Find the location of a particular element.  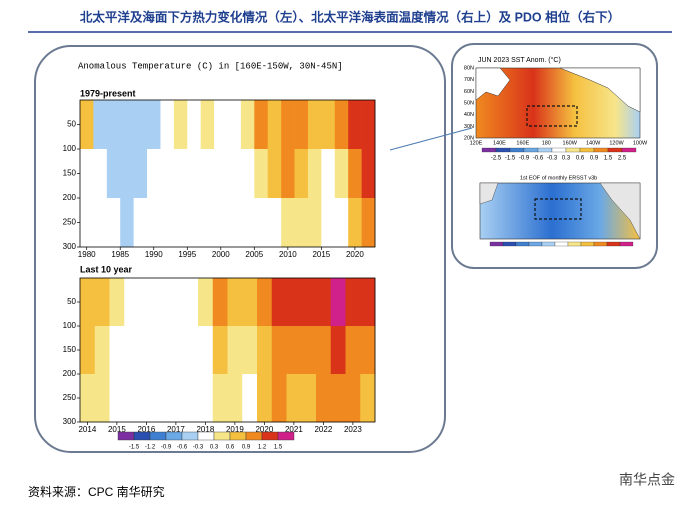

x-tick-label: 2022 is located at coordinates (323, 429).